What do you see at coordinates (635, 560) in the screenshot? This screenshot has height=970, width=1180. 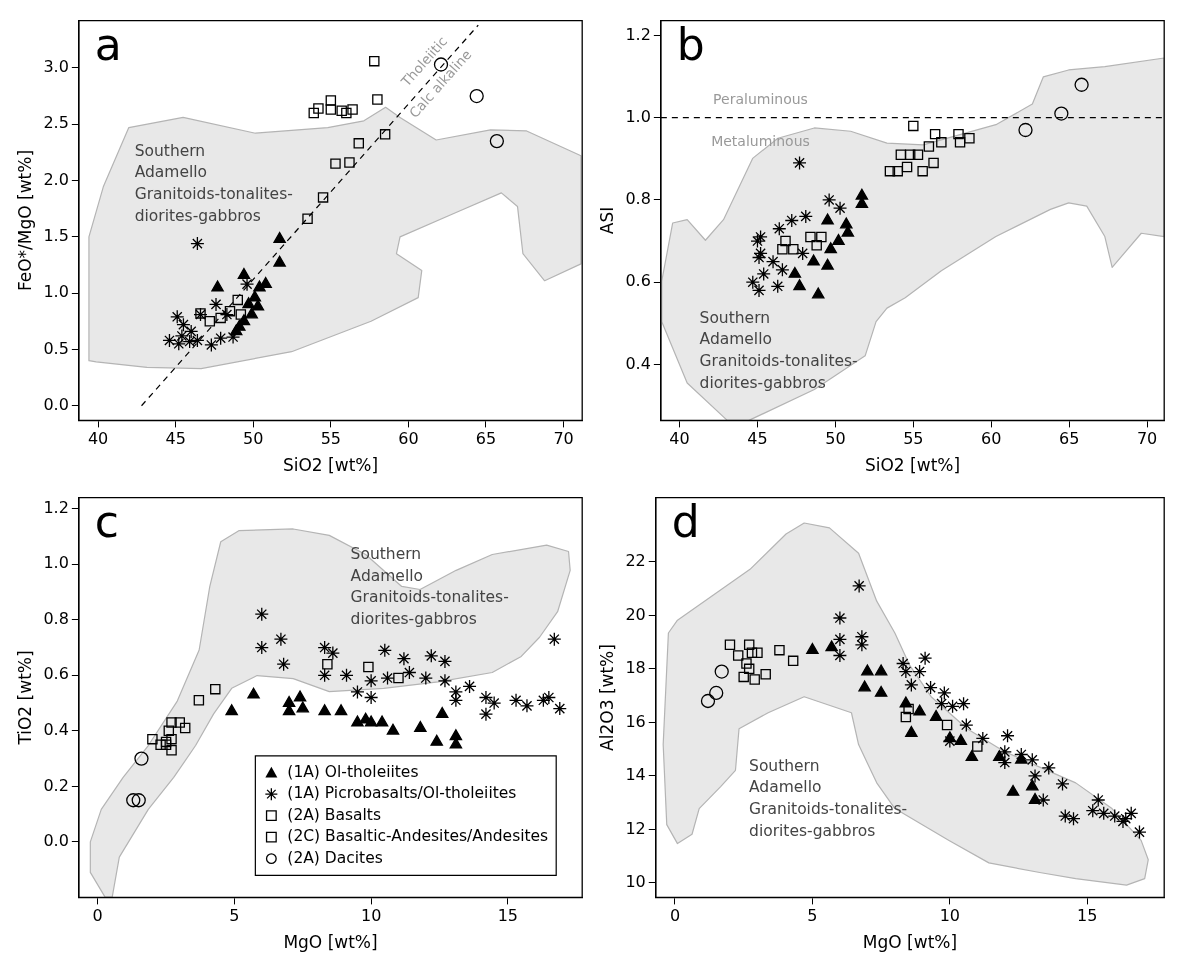 I see `y-tick-label: 22` at bounding box center [635, 560].